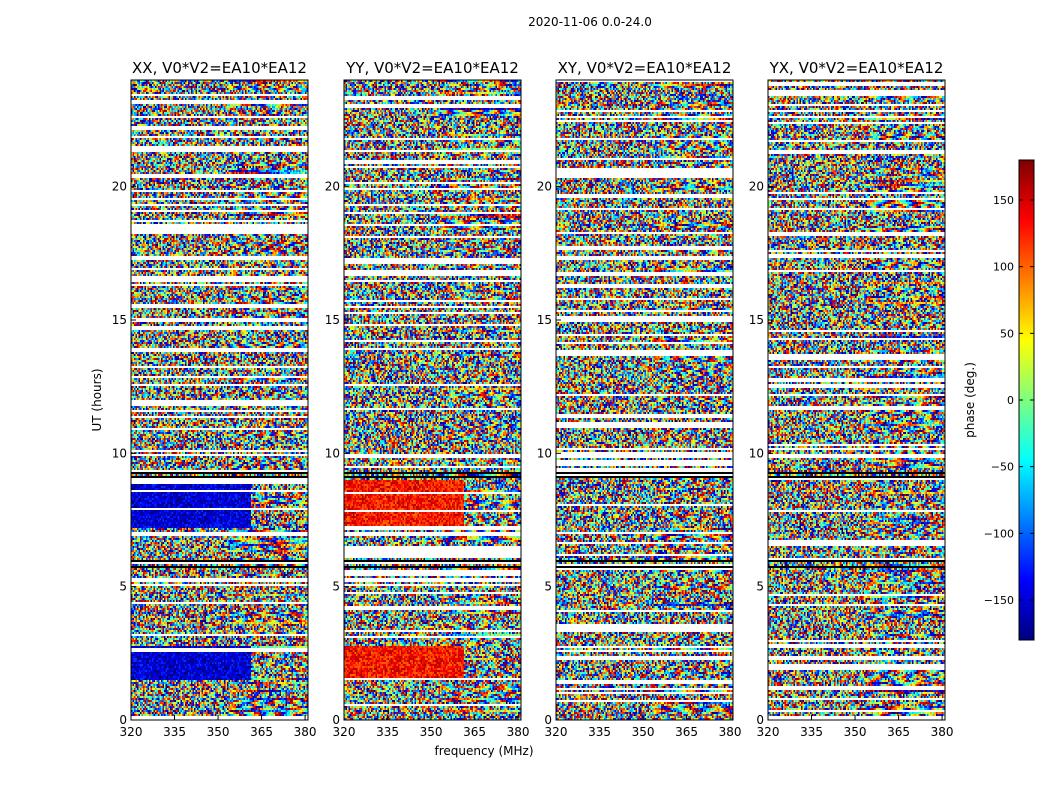 This screenshot has width=1050, height=800. What do you see at coordinates (97, 399) in the screenshot?
I see `y-axis-label: UT (hours)` at bounding box center [97, 399].